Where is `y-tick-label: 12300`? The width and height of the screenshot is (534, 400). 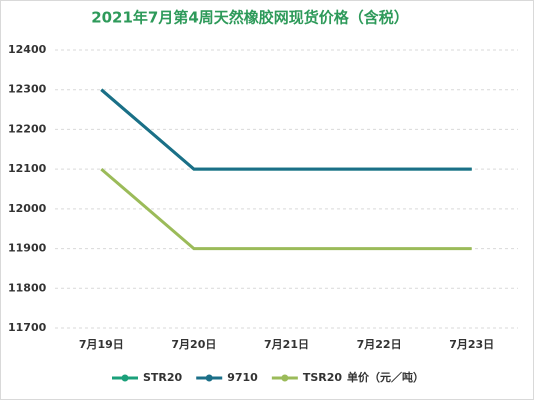 y-tick-label: 12300 is located at coordinates (27, 89).